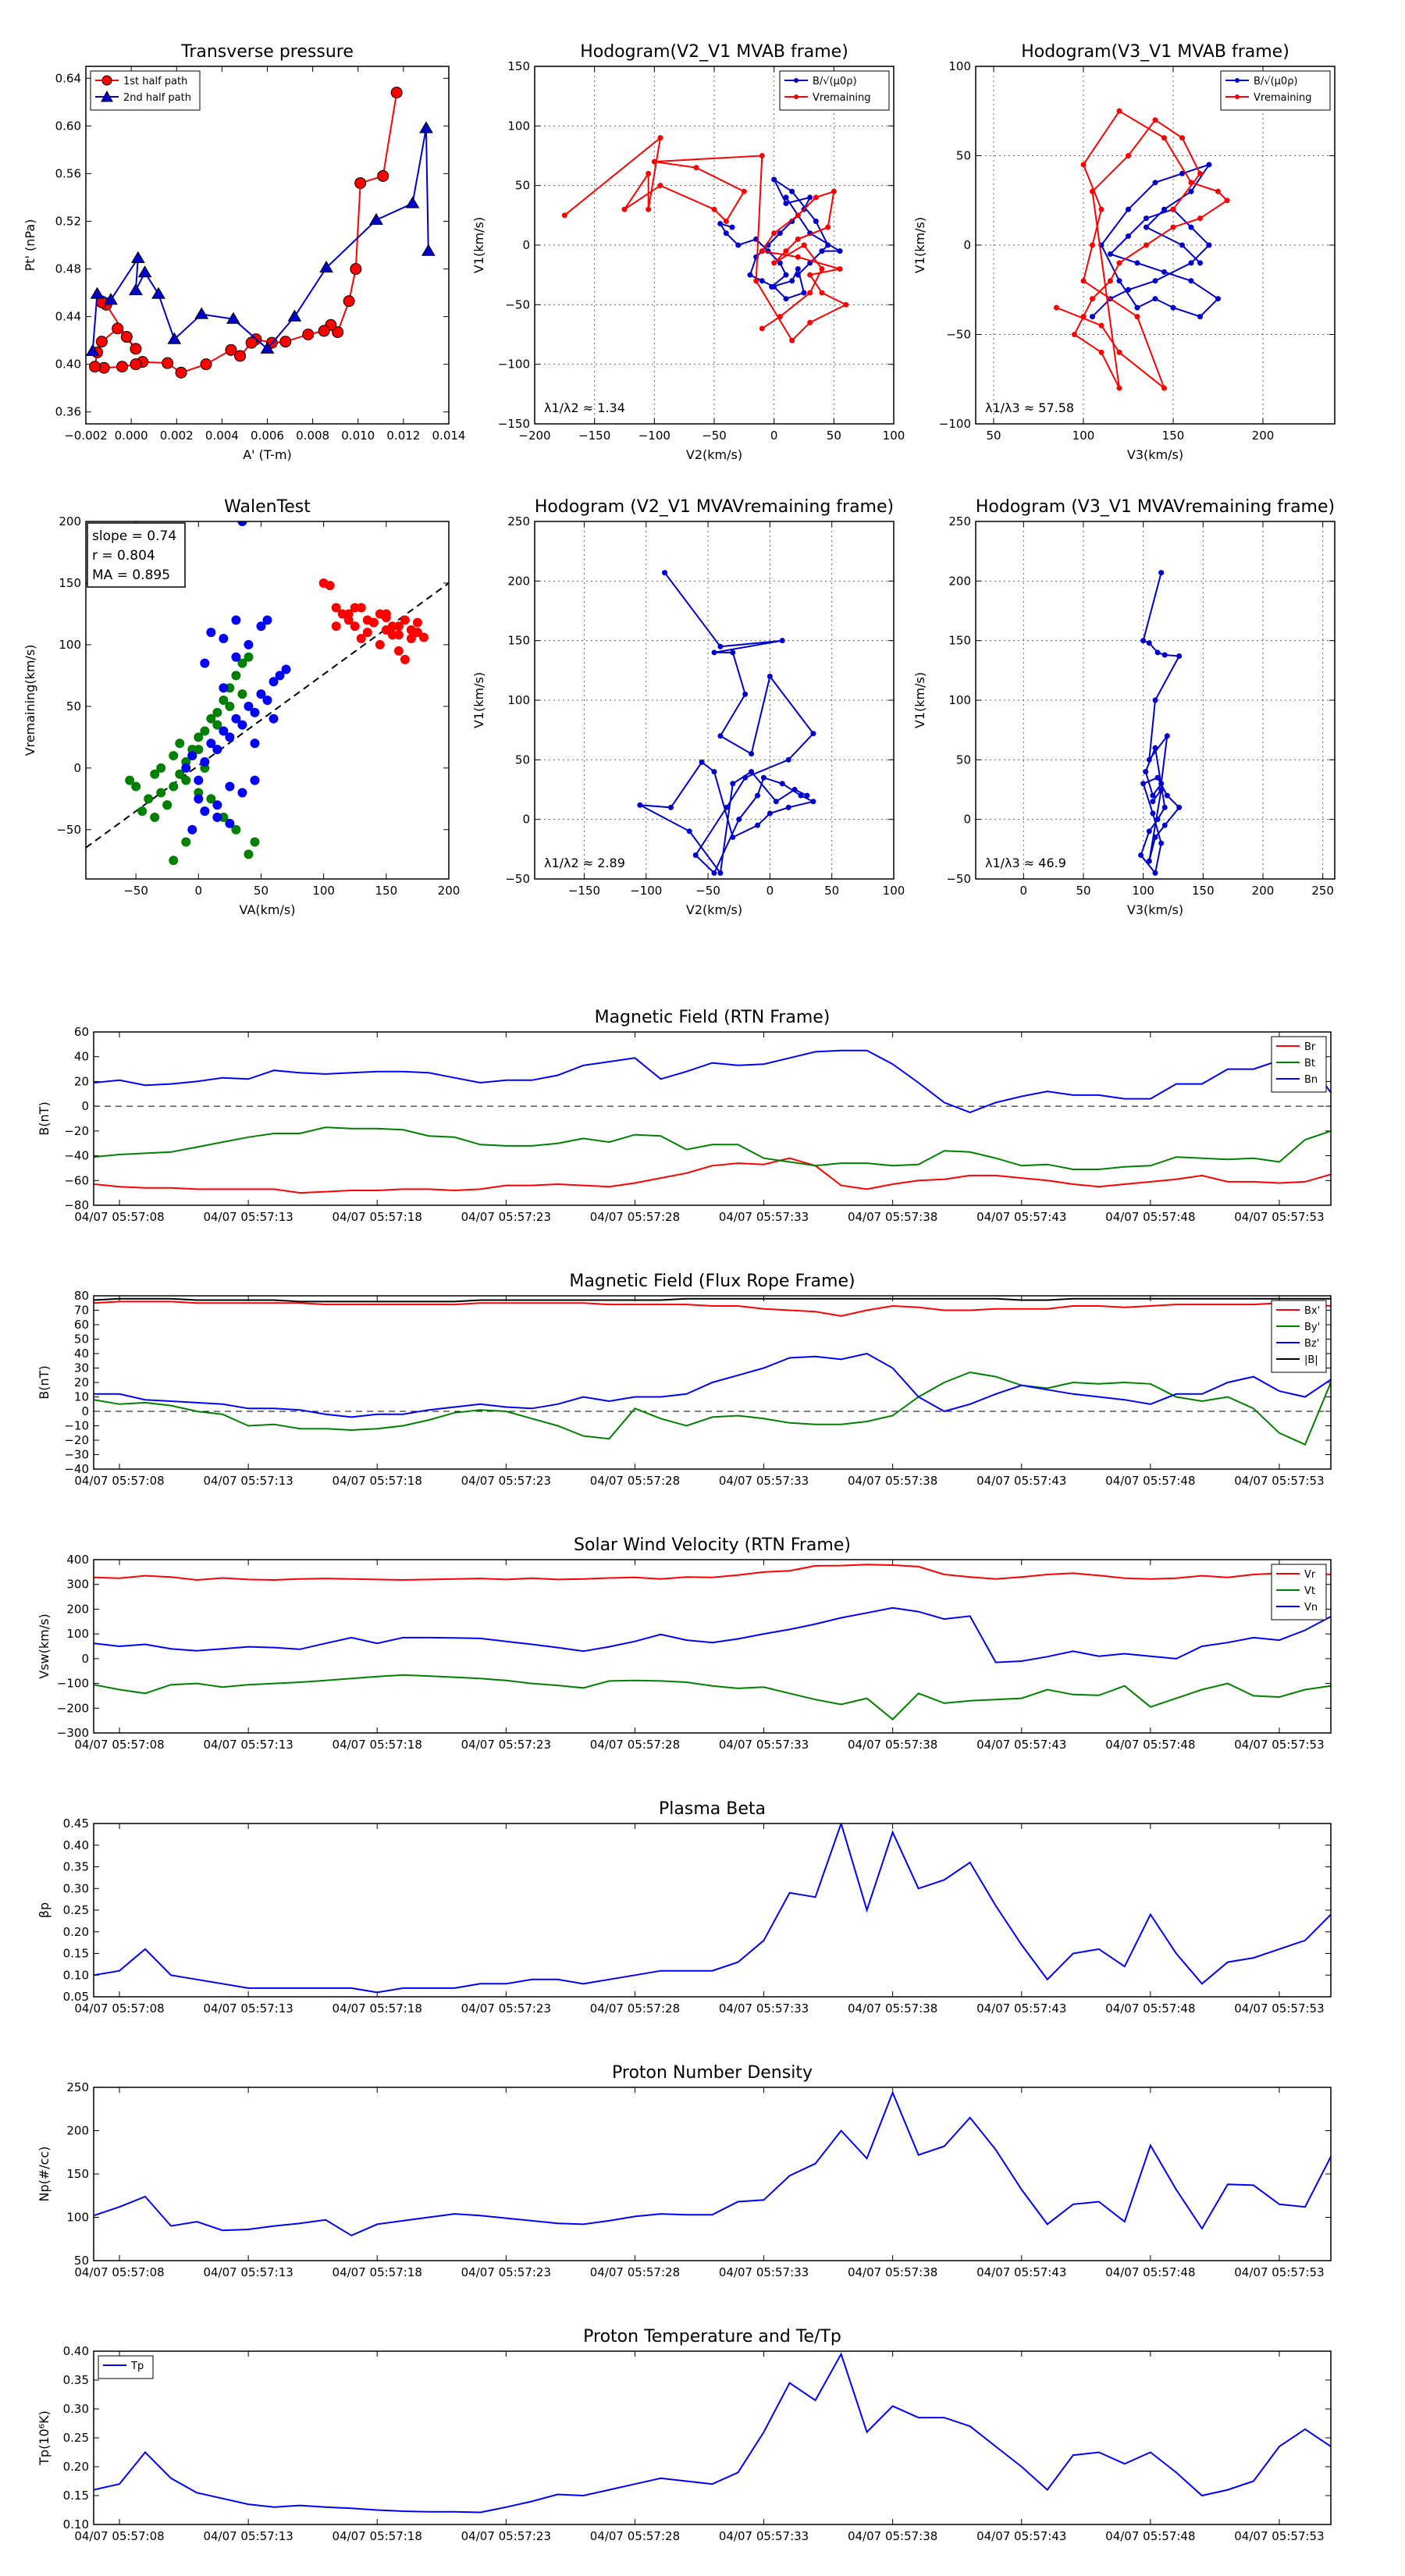 The image size is (1405, 2576). What do you see at coordinates (81, 1354) in the screenshot?
I see `y-tick-label: 40` at bounding box center [81, 1354].